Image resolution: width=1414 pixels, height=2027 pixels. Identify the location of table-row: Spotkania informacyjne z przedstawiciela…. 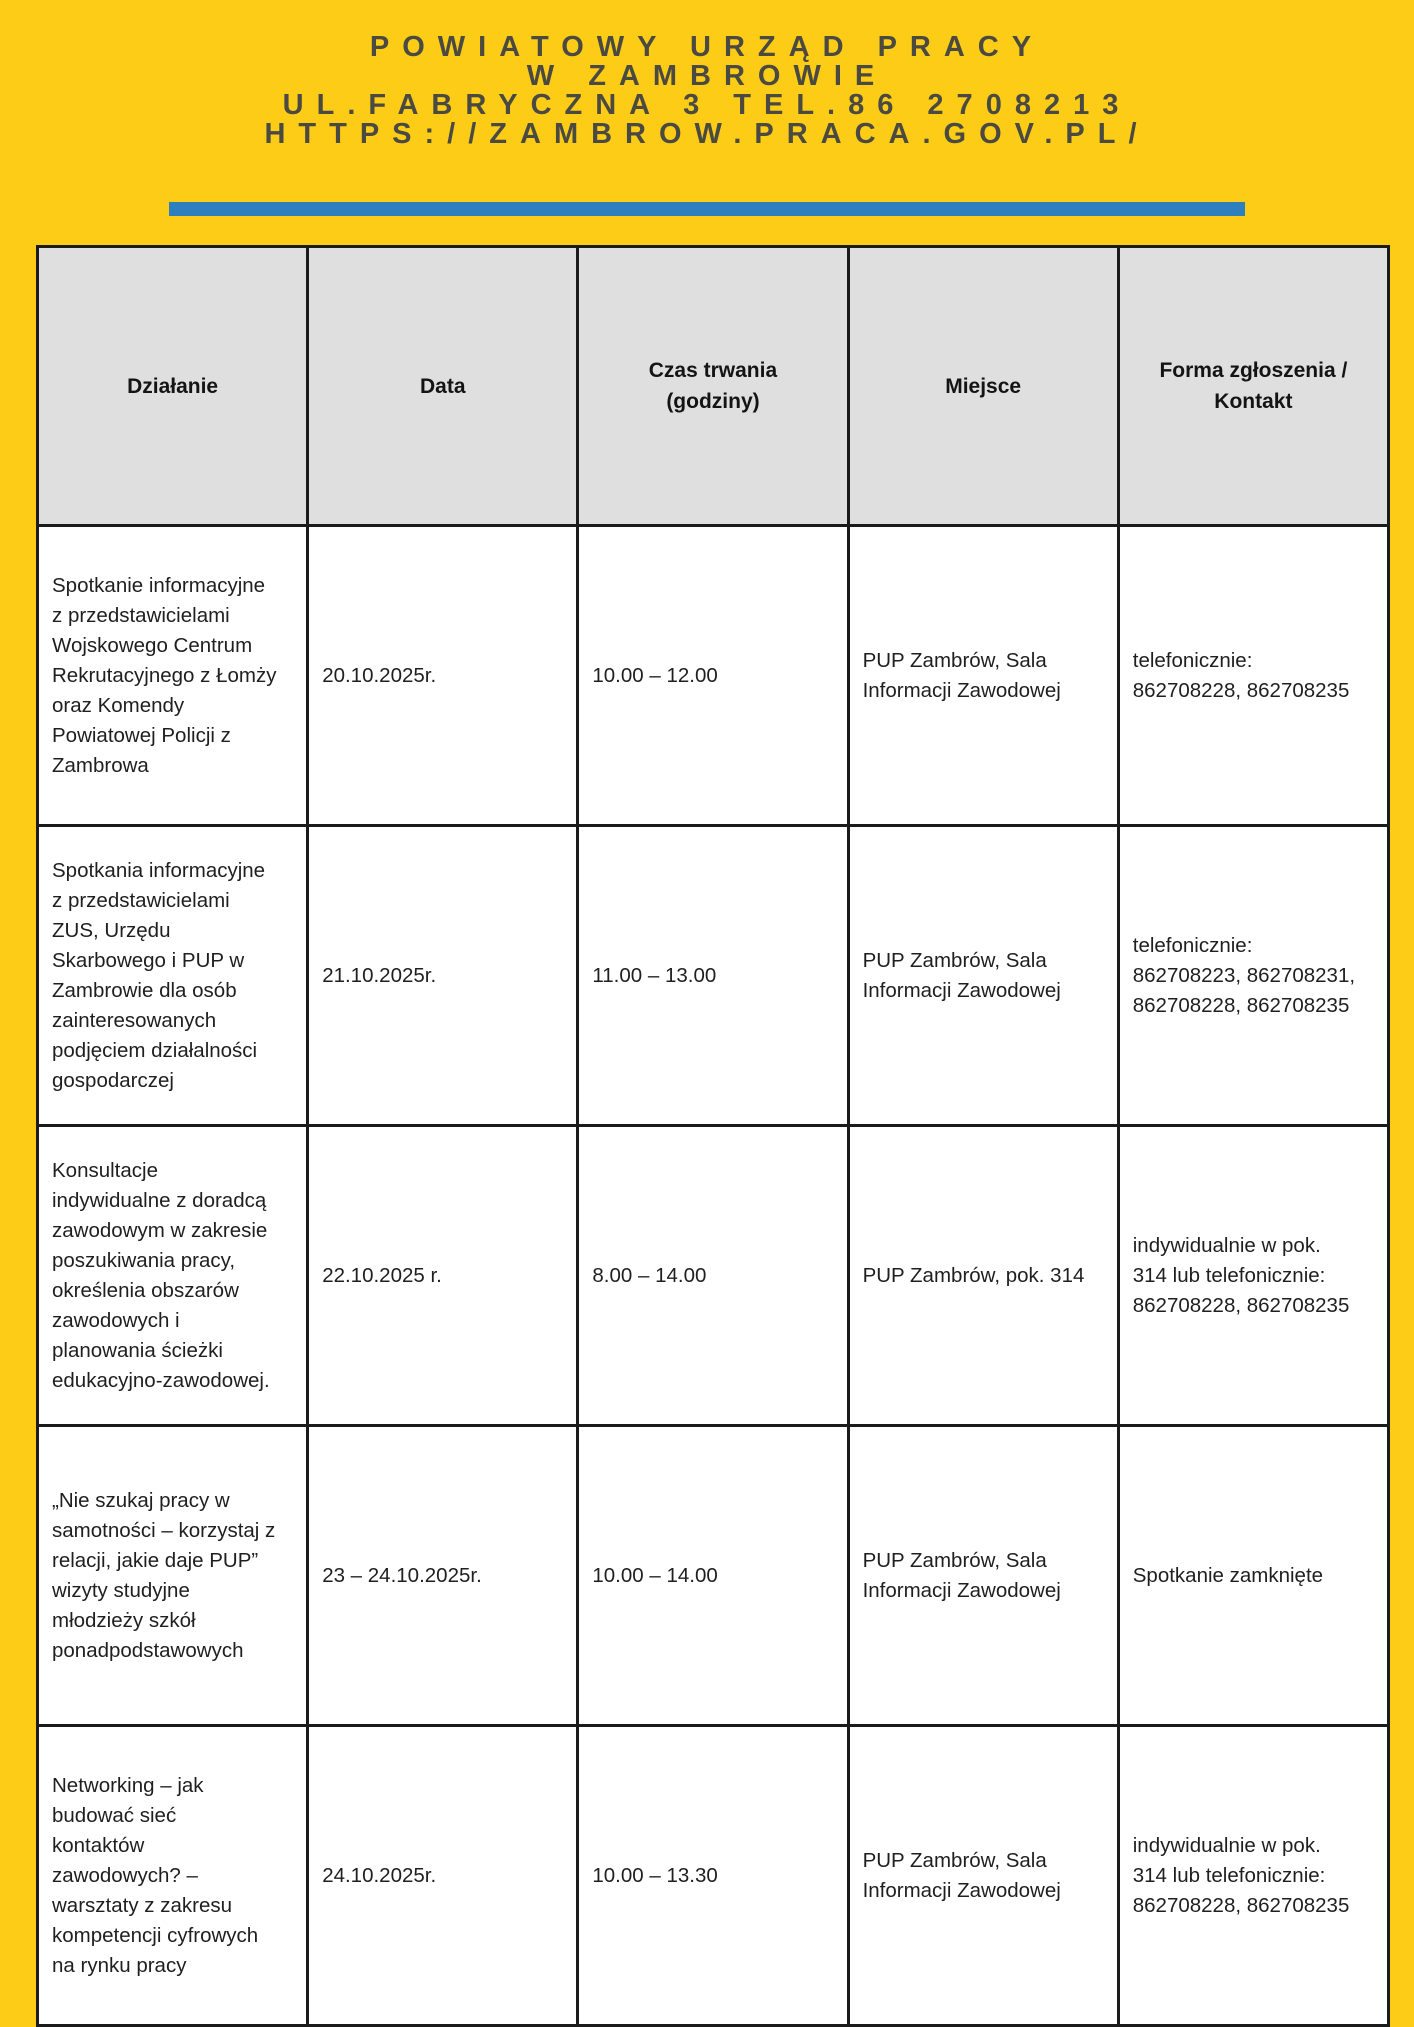
(713, 975).